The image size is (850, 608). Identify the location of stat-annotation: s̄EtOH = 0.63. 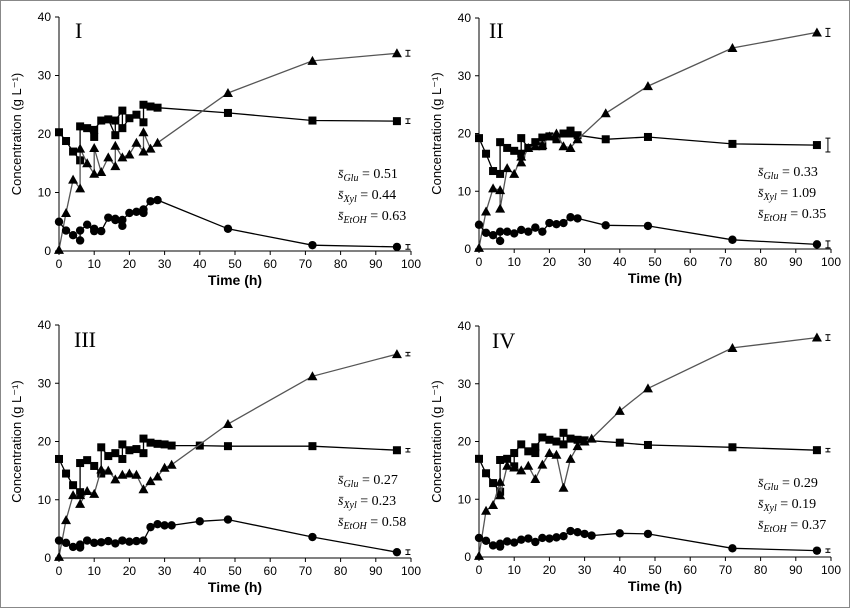
(372, 217).